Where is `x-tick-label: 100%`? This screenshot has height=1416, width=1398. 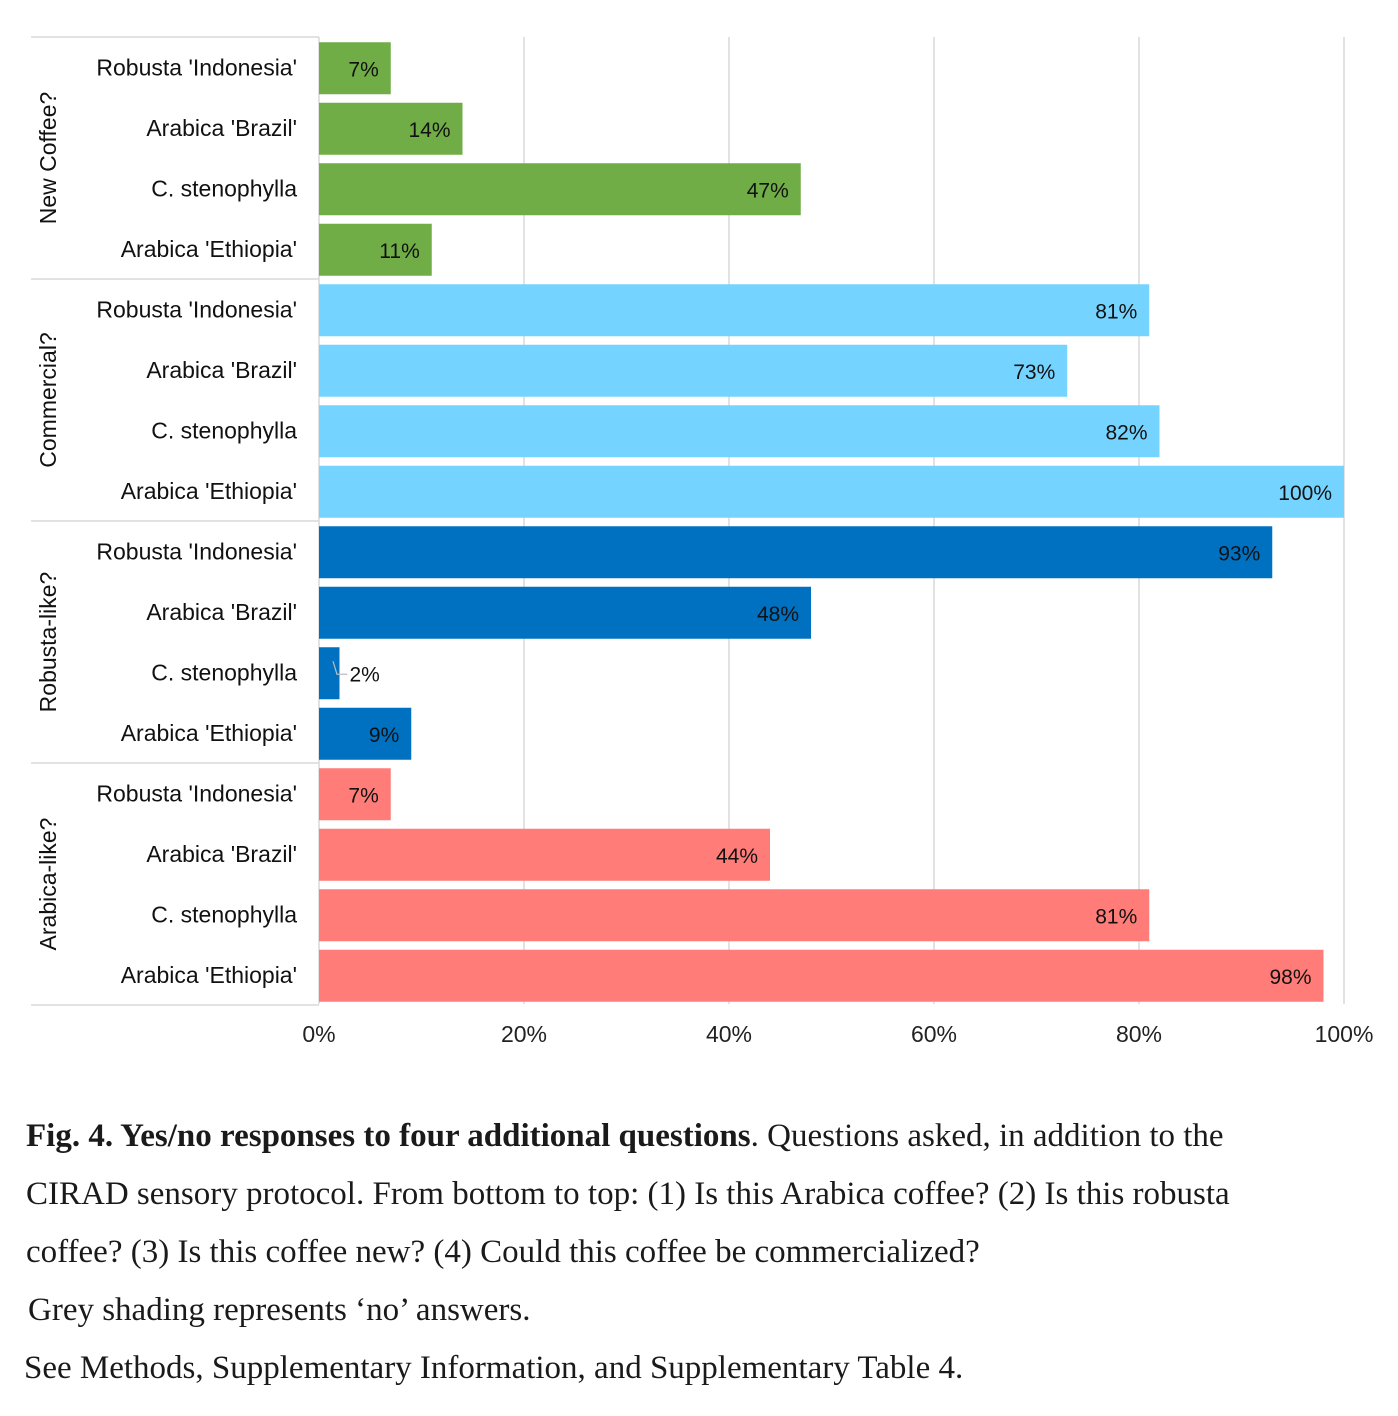 x-tick-label: 100% is located at coordinates (1344, 1034).